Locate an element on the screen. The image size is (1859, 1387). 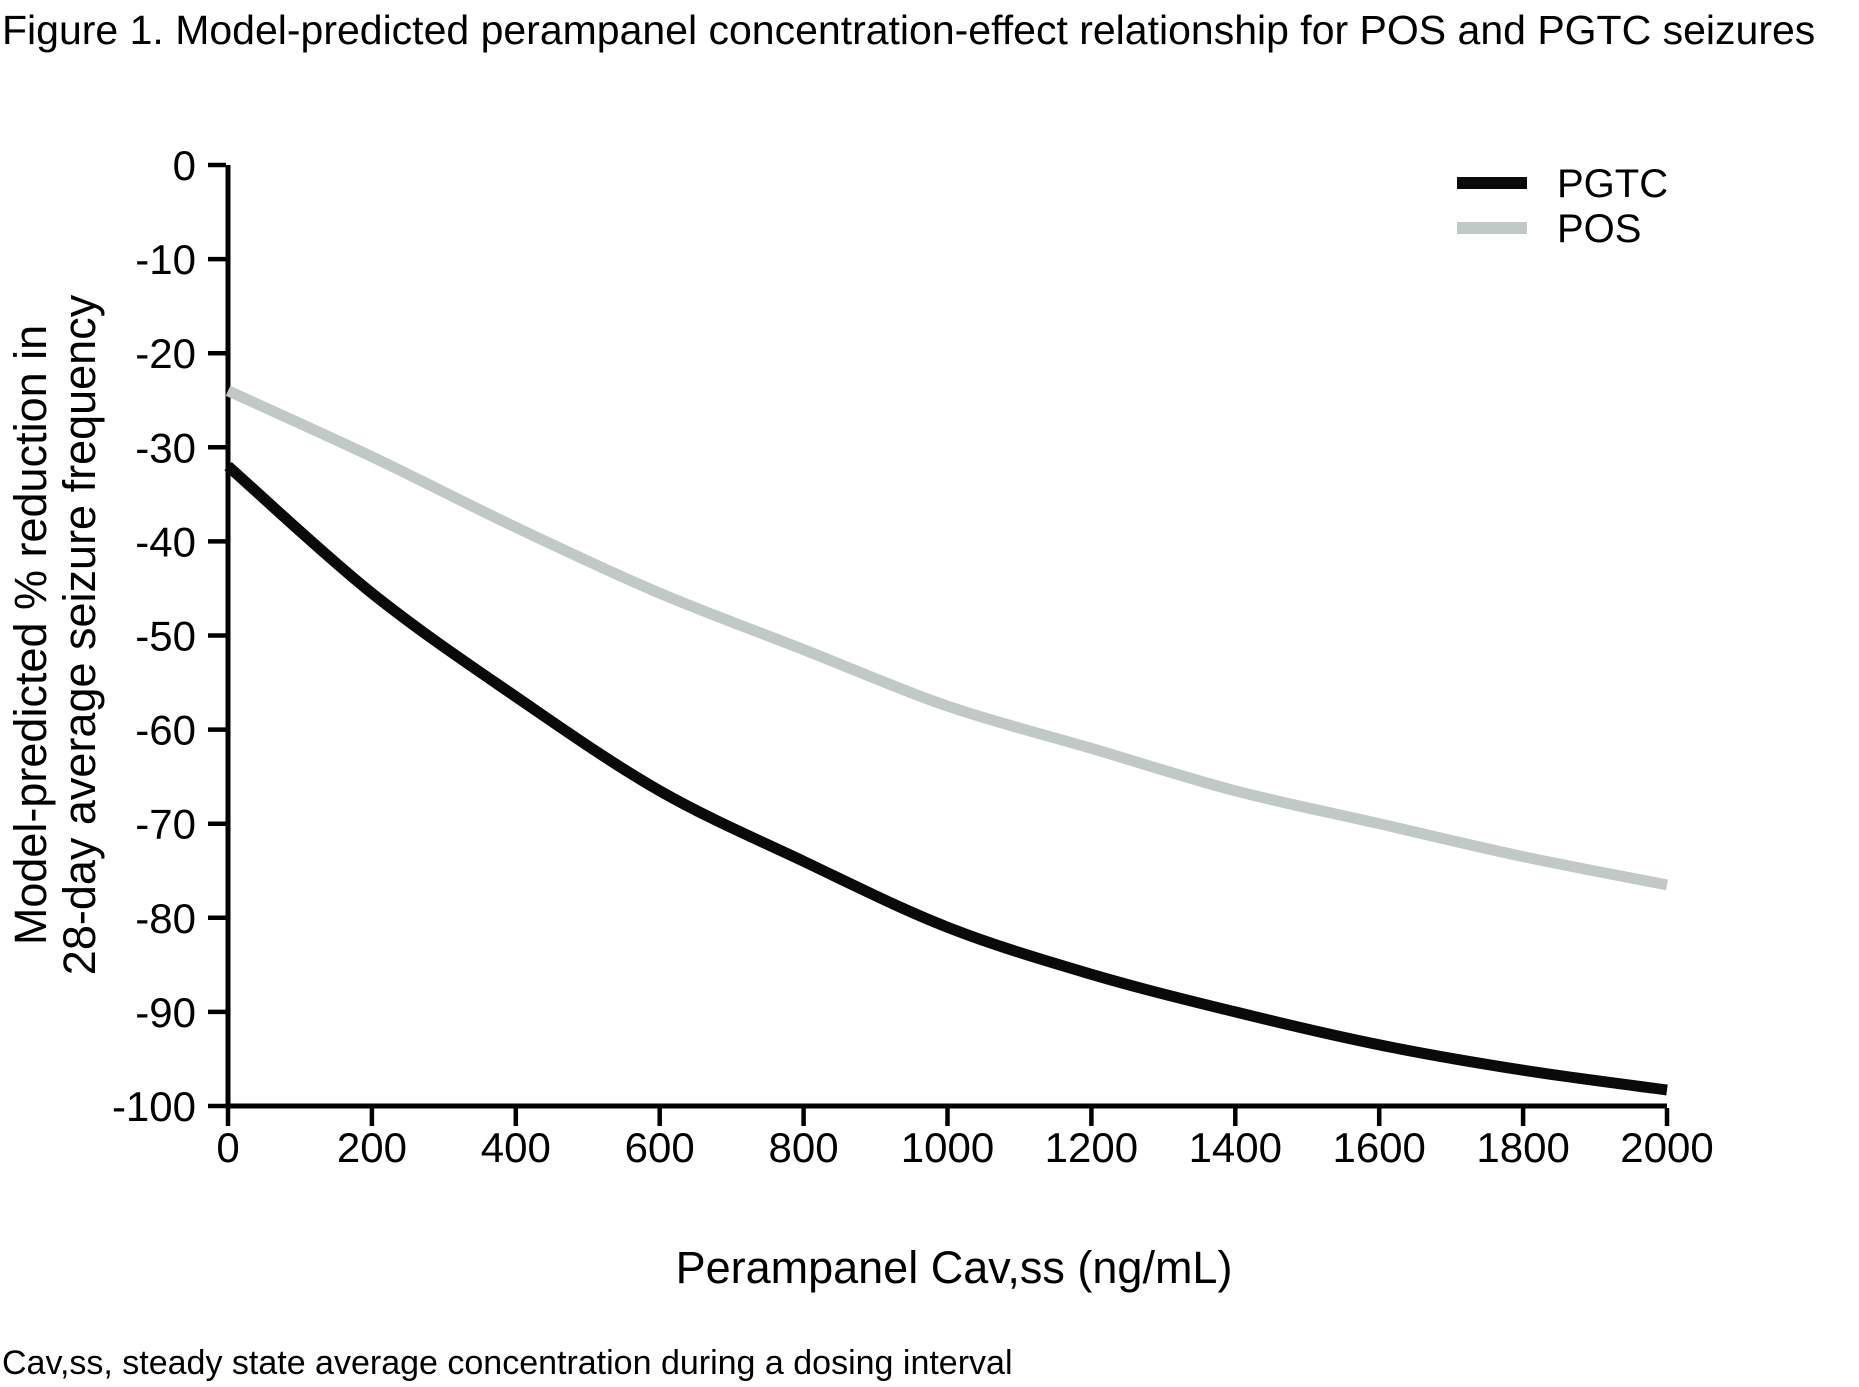
y-tick-label: -40 is located at coordinates (165, 541).